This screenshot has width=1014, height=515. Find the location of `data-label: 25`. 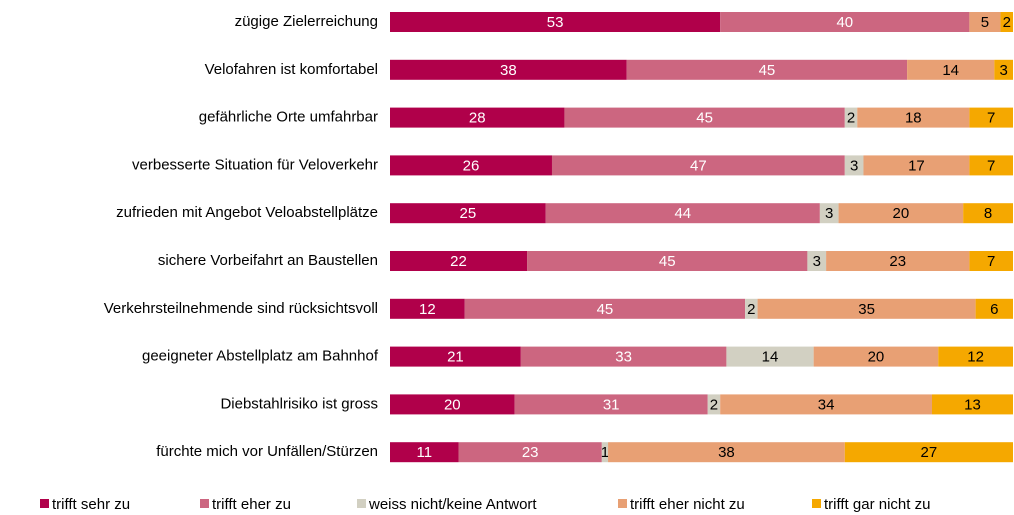

data-label: 25 is located at coordinates (468, 213).